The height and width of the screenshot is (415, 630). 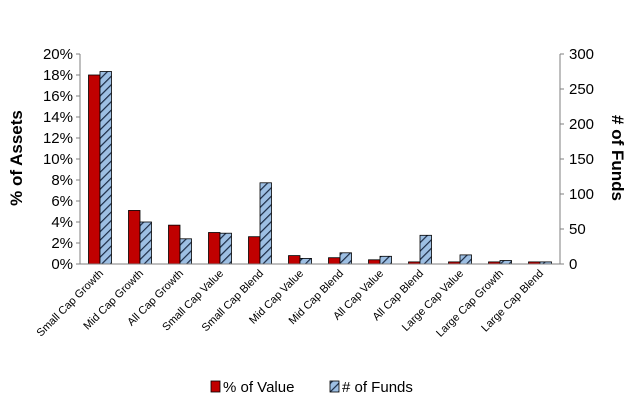 I want to click on y-tick-label: 12%, so click(x=58, y=138).